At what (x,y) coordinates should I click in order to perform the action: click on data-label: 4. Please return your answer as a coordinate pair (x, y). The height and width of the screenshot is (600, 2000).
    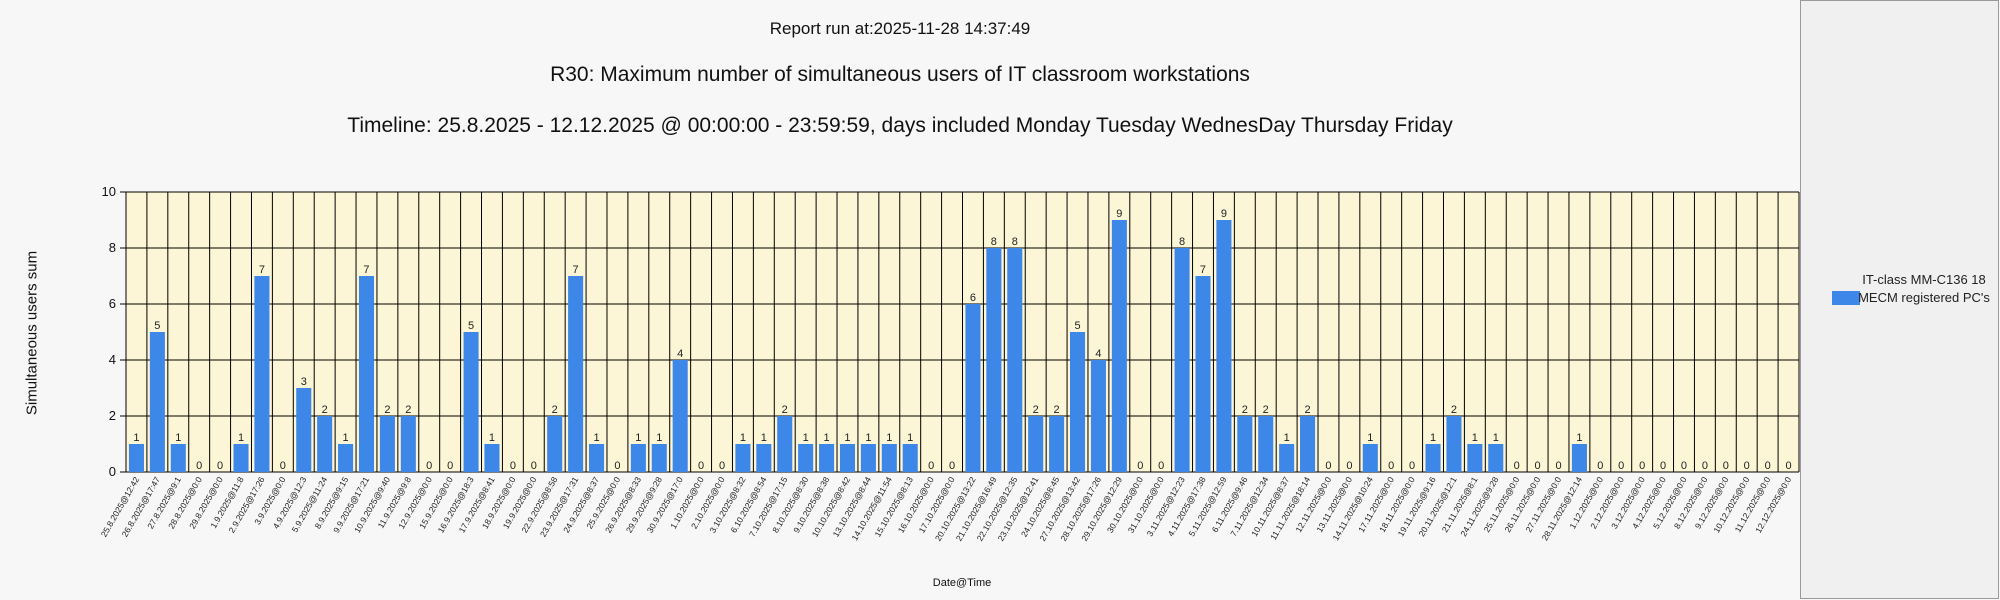
    Looking at the image, I should click on (1098, 354).